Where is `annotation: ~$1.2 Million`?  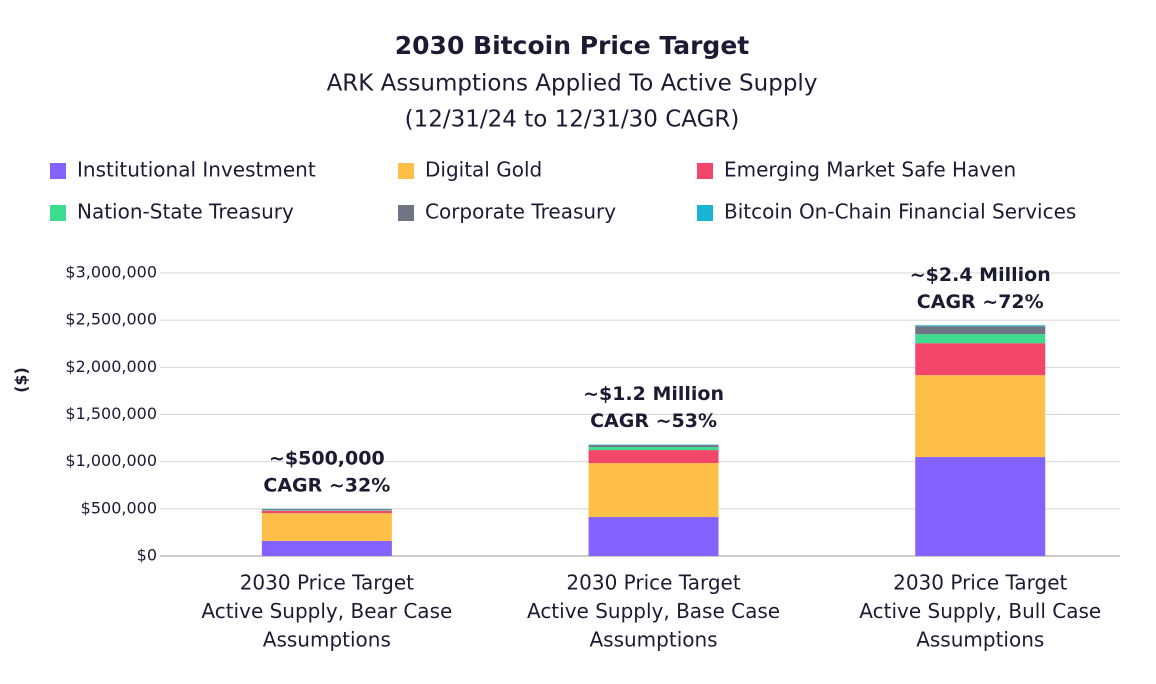
annotation: ~$1.2 Million is located at coordinates (653, 394).